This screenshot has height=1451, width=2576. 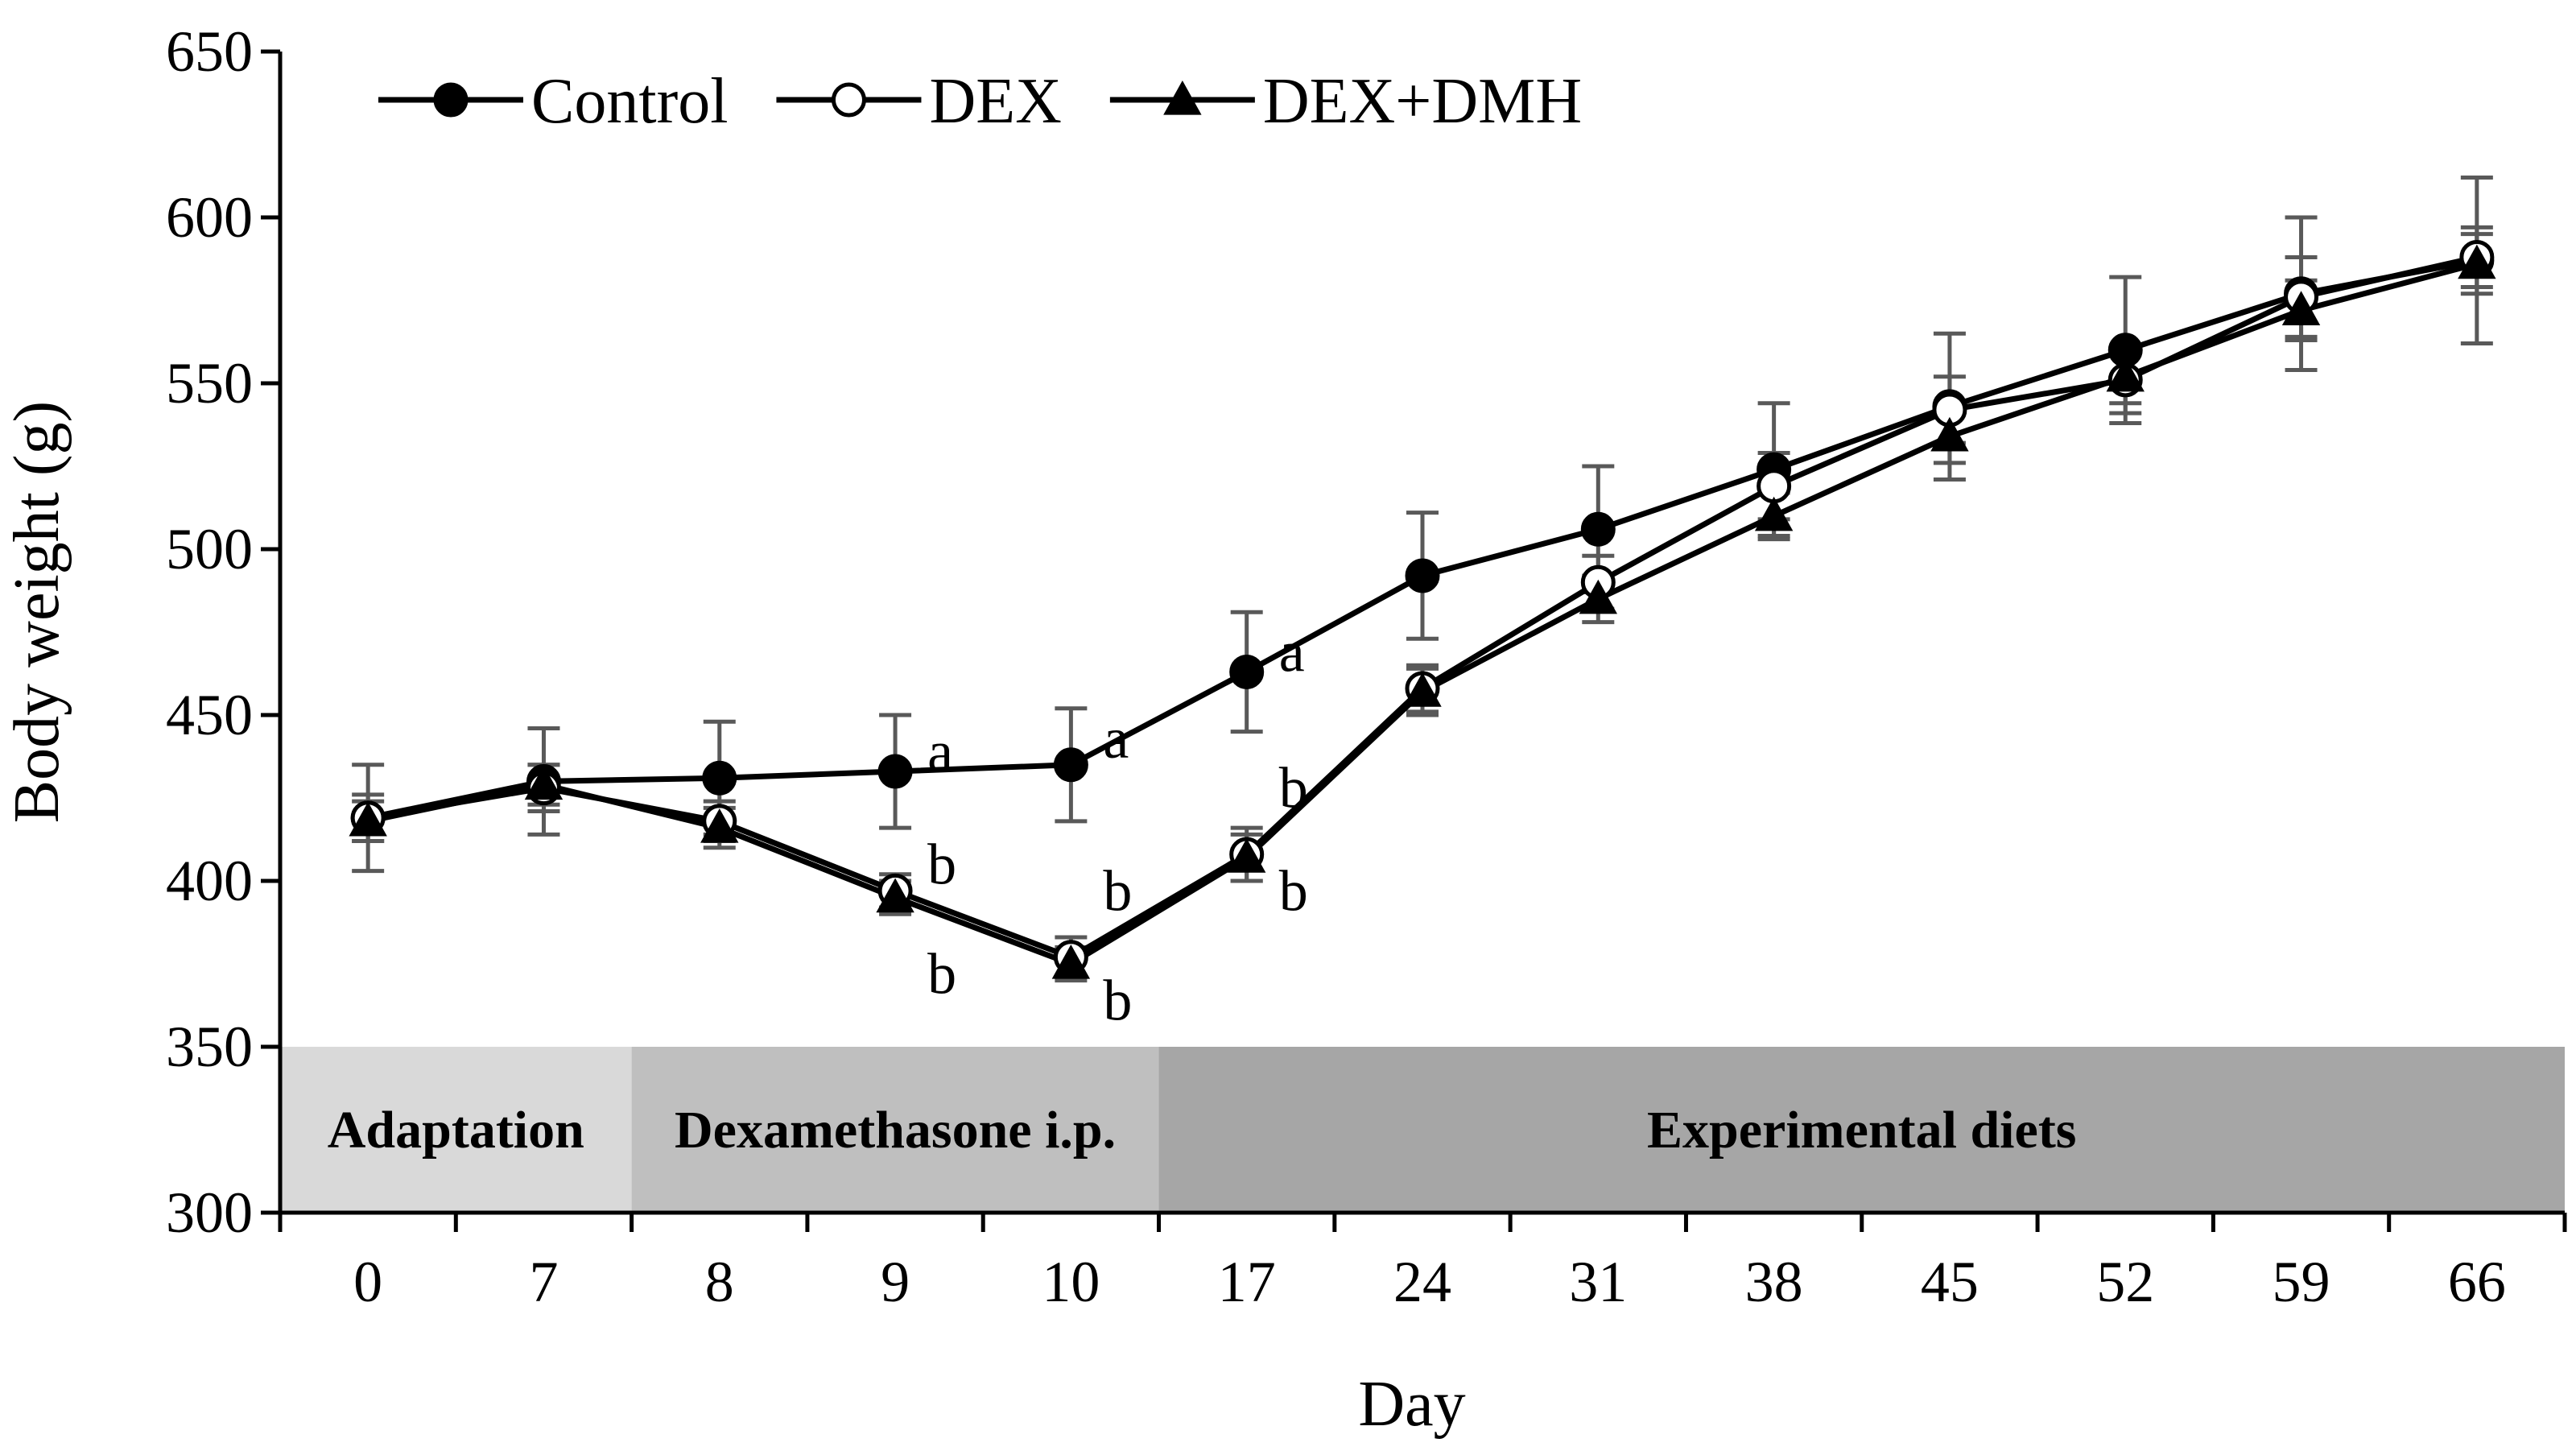 What do you see at coordinates (1422, 1282) in the screenshot?
I see `x-tick-label: 24` at bounding box center [1422, 1282].